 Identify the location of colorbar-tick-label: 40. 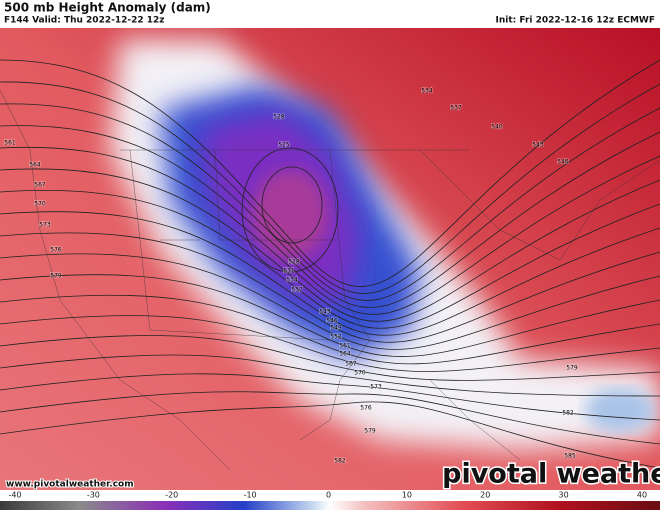
(642, 495).